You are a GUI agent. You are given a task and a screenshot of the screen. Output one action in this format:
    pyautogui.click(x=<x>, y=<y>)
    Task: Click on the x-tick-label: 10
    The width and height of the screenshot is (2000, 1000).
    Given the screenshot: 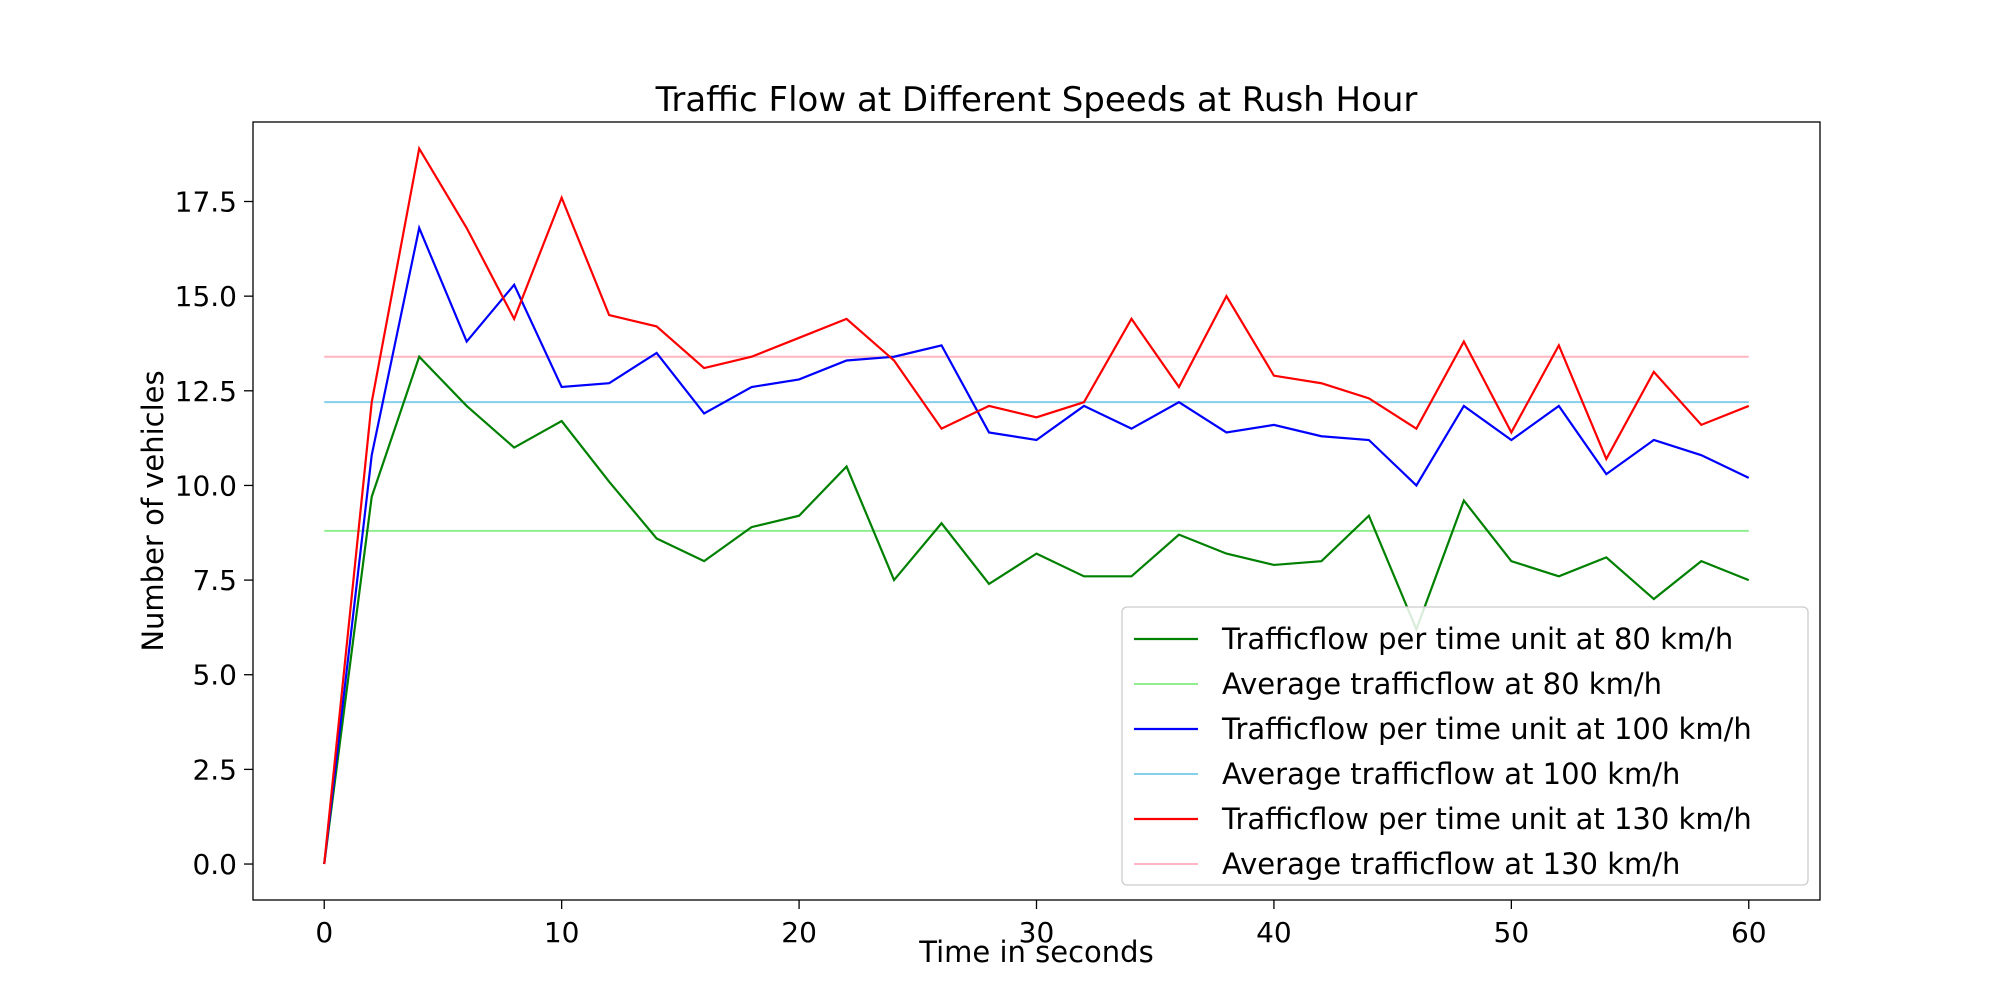 What is the action you would take?
    pyautogui.click(x=562, y=932)
    